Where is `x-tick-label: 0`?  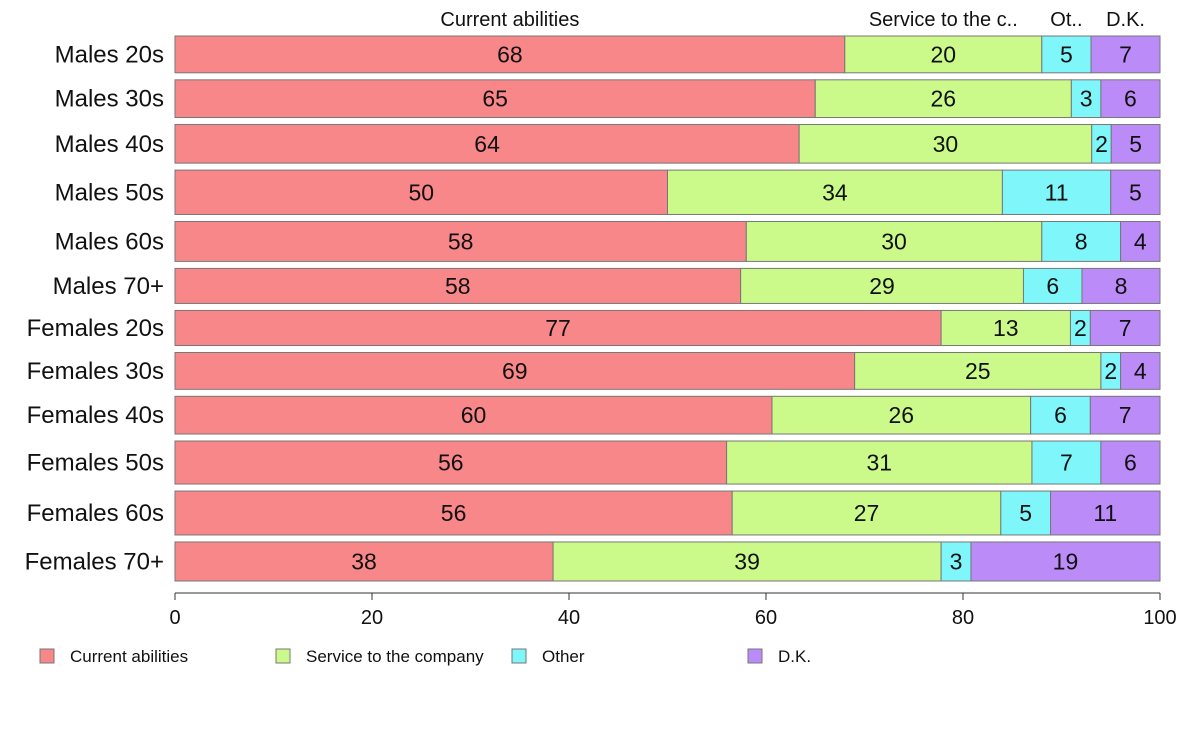
x-tick-label: 0 is located at coordinates (174, 618).